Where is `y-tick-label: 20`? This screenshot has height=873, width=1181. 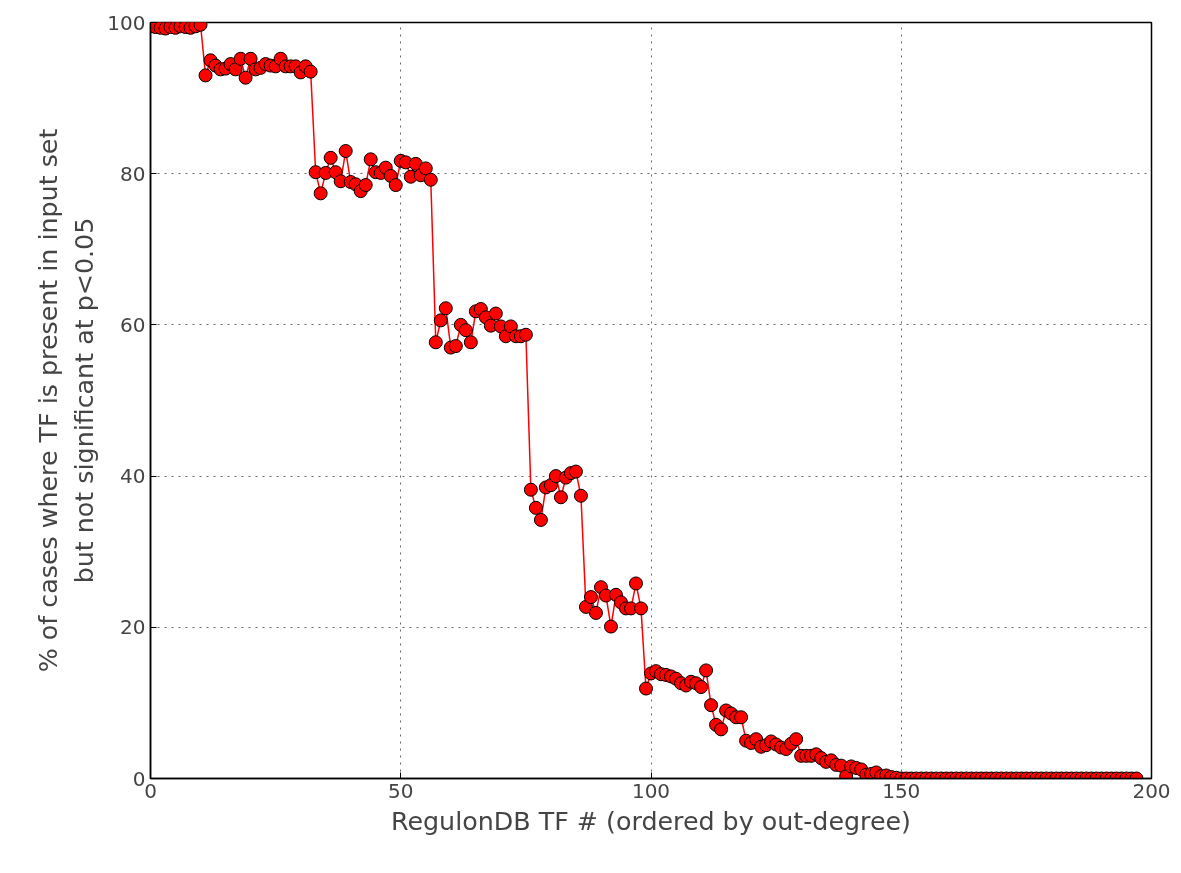
y-tick-label: 20 is located at coordinates (133, 627).